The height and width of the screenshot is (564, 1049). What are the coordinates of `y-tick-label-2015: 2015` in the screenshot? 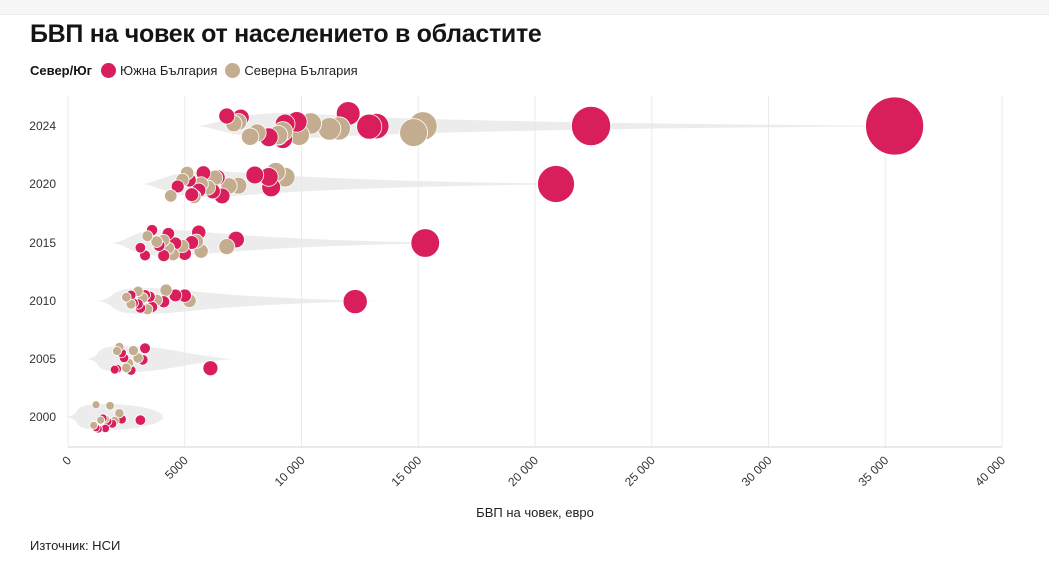 It's located at (42, 243).